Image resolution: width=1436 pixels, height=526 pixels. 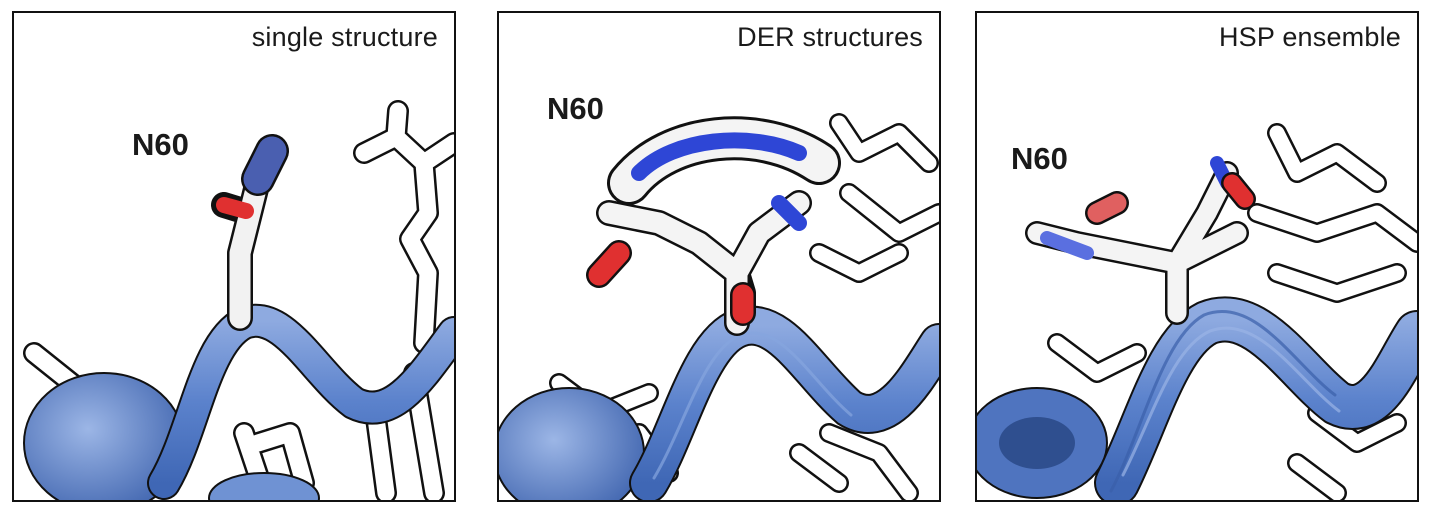 I want to click on panel-caption: single structure, so click(x=344, y=37).